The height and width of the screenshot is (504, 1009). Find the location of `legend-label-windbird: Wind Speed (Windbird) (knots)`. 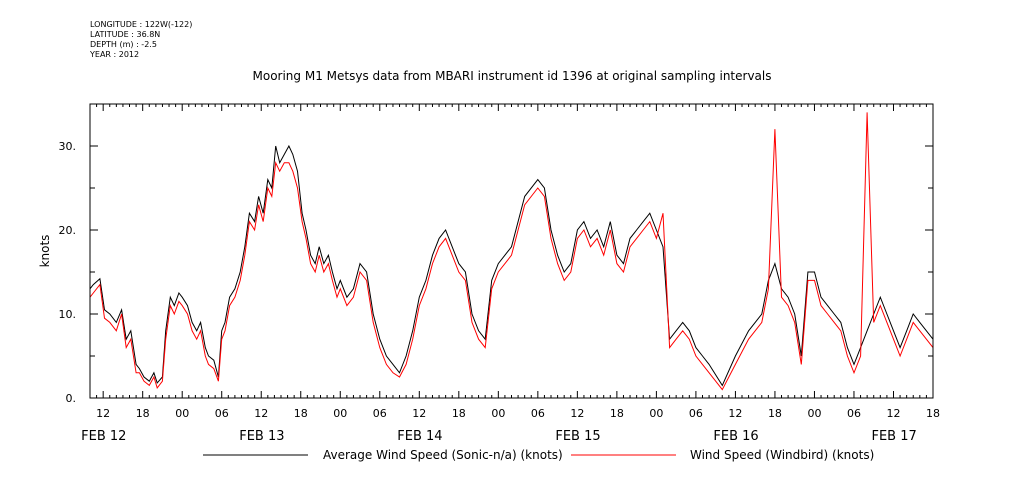

legend-label-windbird: Wind Speed (Windbird) (knots) is located at coordinates (782, 455).